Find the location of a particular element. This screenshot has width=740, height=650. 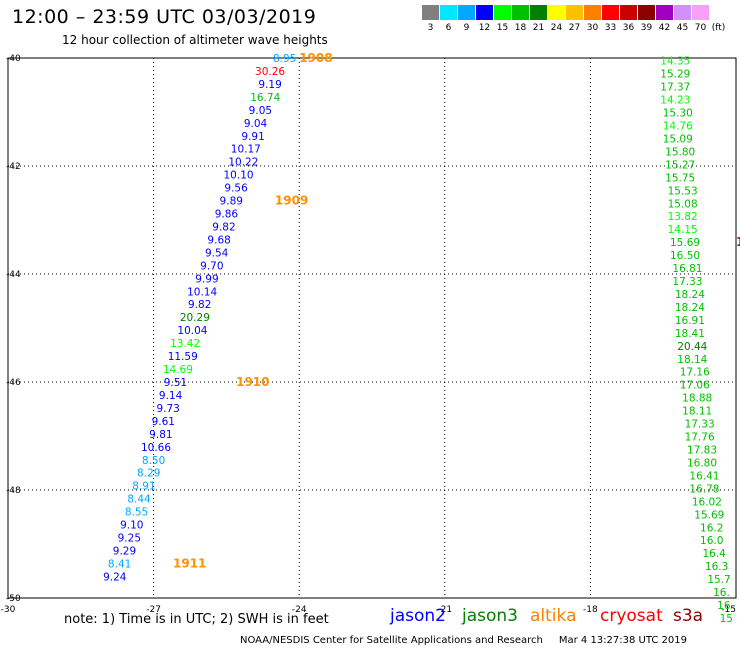

wave-height-label: 18.41 is located at coordinates (690, 334).